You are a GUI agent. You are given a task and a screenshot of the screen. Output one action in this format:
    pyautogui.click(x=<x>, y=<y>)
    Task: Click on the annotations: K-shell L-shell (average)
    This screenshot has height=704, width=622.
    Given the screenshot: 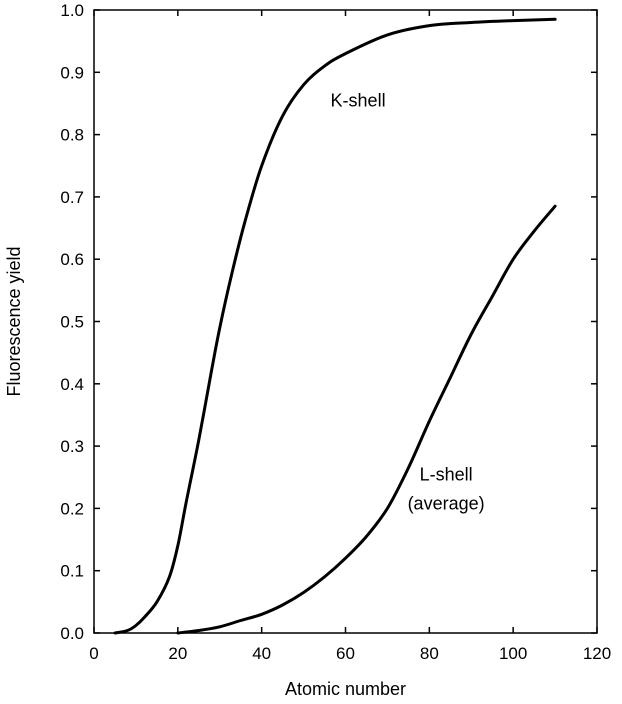 What is the action you would take?
    pyautogui.click(x=408, y=302)
    